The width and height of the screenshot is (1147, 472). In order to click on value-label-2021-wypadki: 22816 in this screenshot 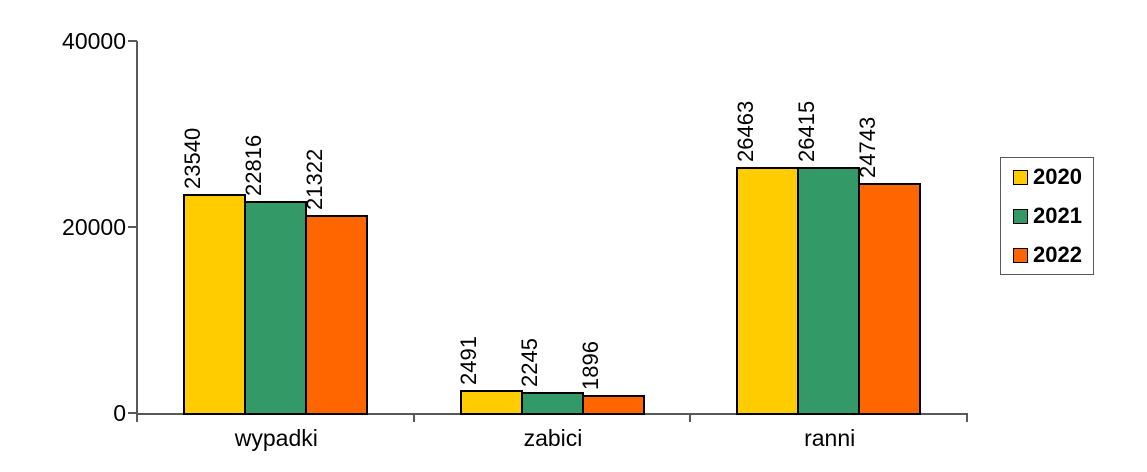, I will do `click(253, 165)`.